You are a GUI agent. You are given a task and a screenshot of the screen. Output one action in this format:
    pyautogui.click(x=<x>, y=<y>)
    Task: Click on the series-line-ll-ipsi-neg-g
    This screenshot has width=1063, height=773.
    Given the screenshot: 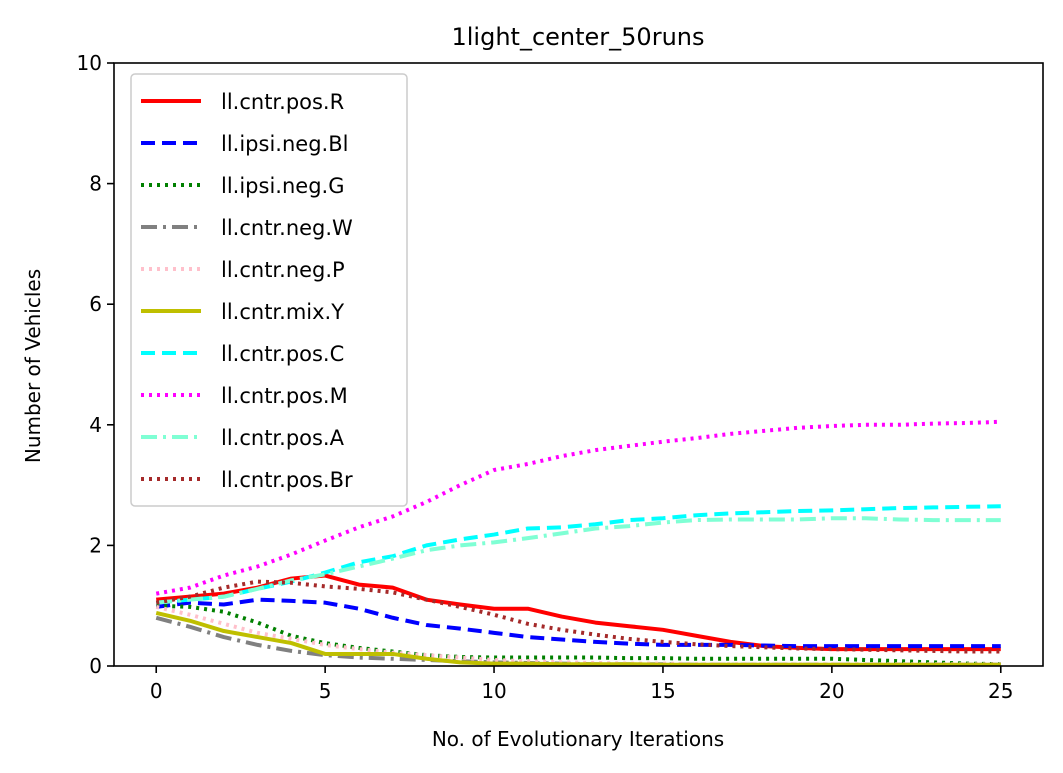 What is the action you would take?
    pyautogui.click(x=578, y=634)
    